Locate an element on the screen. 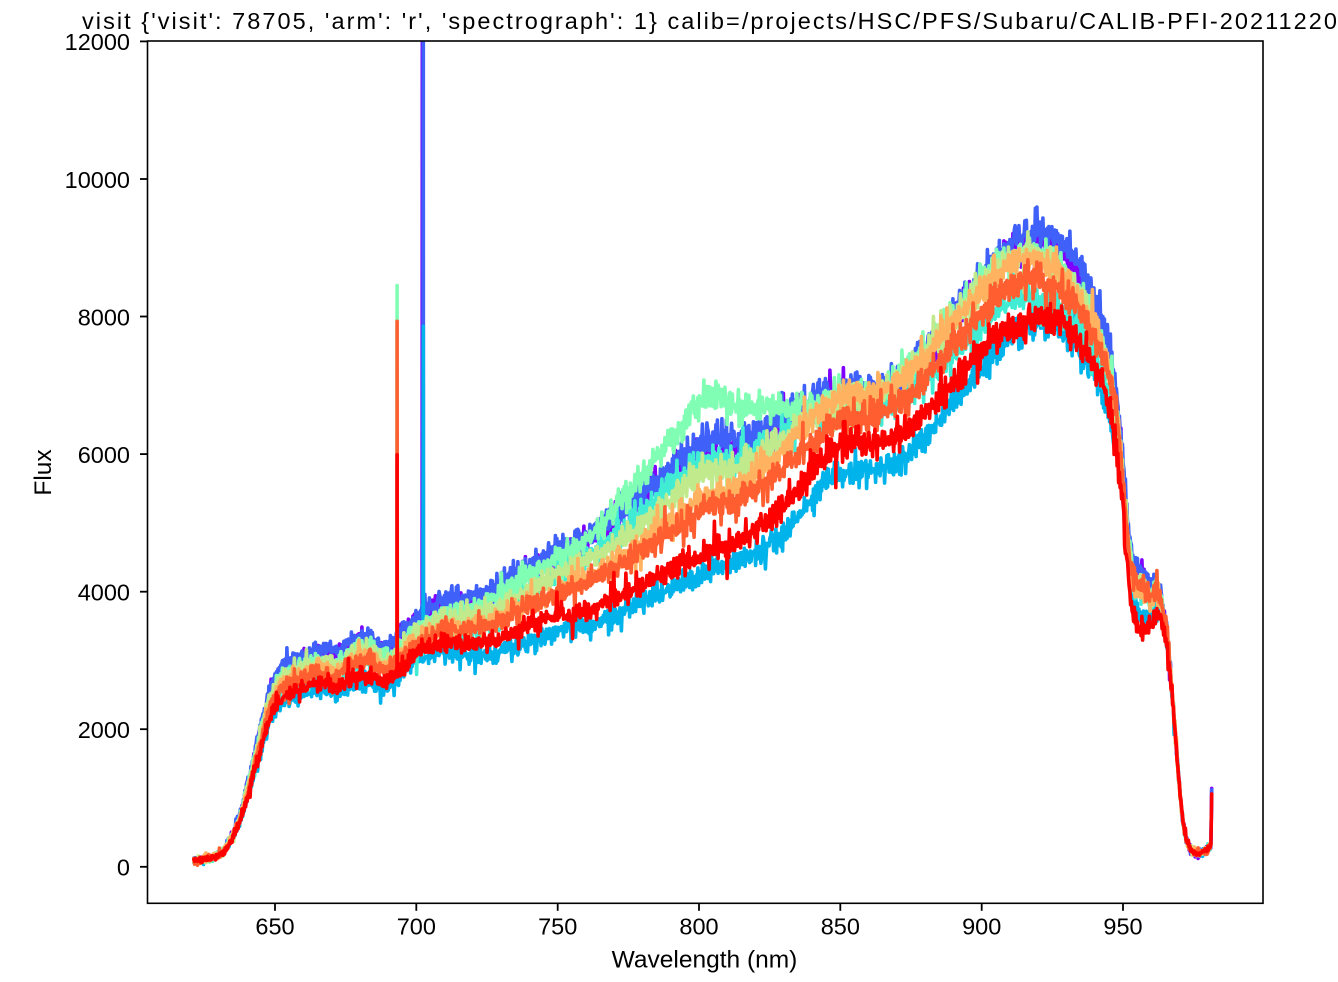  svg-text: 750 is located at coordinates (557, 927).